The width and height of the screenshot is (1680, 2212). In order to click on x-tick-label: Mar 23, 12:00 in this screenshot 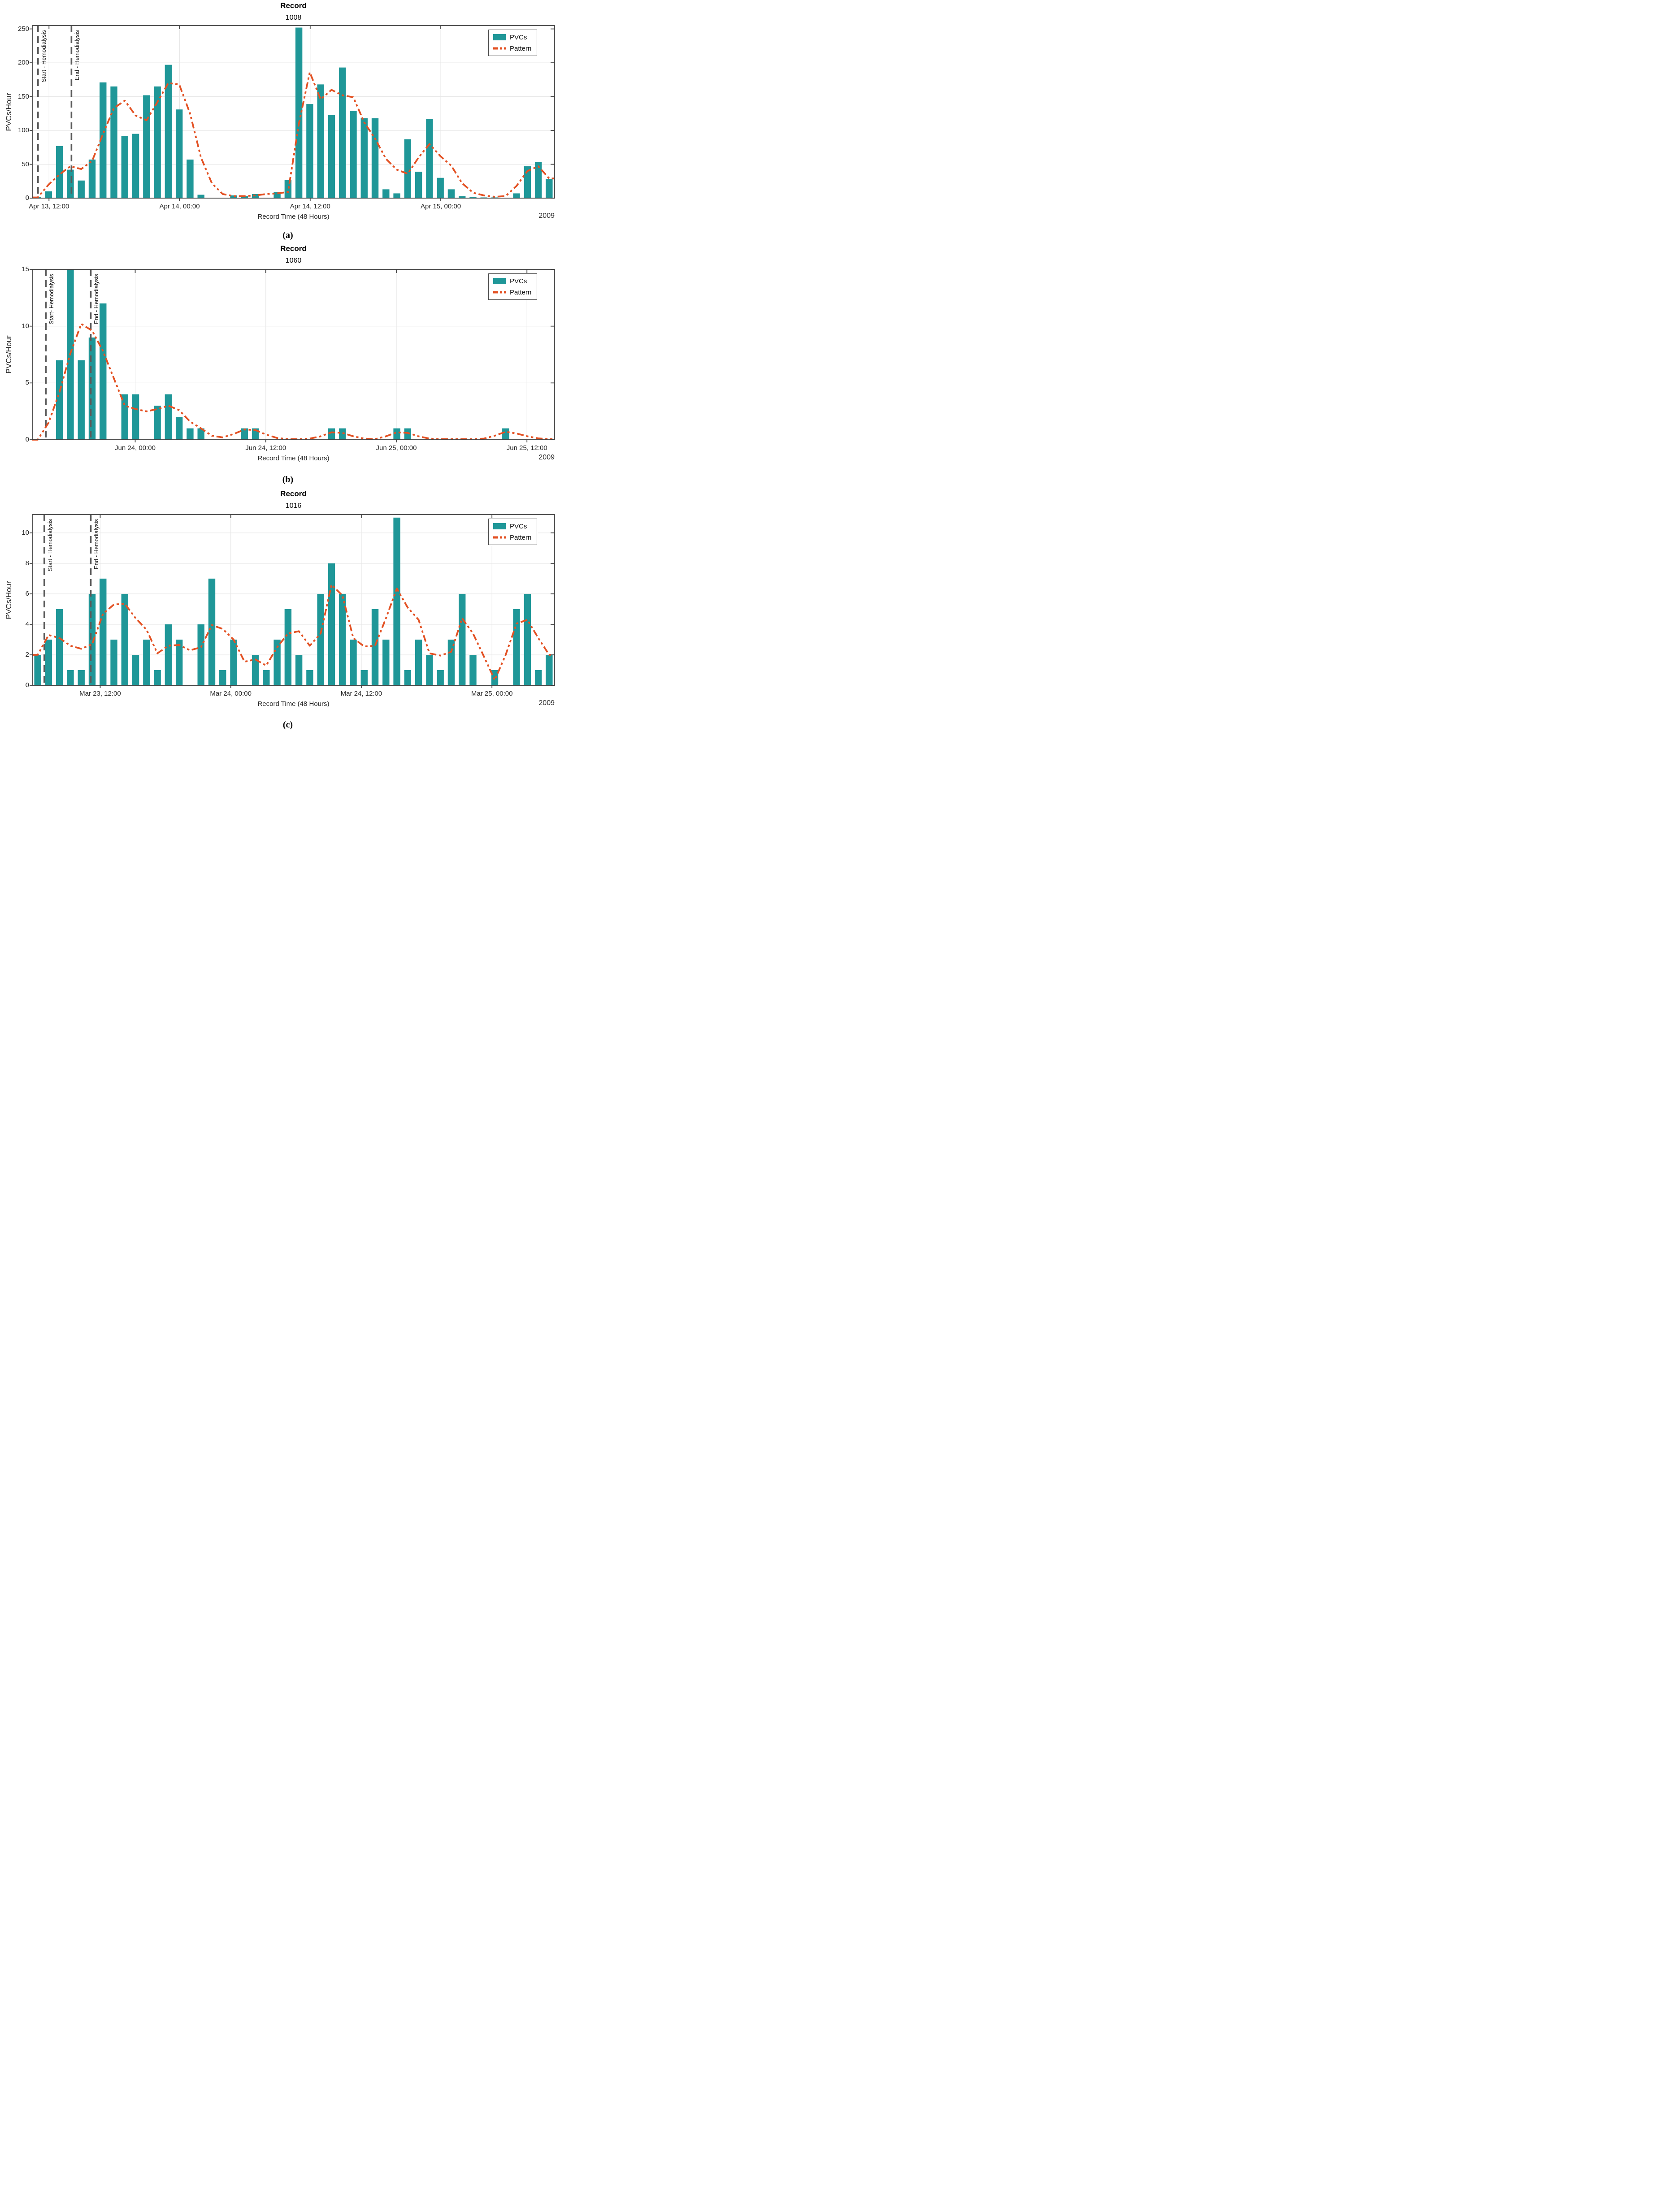, I will do `click(100, 693)`.